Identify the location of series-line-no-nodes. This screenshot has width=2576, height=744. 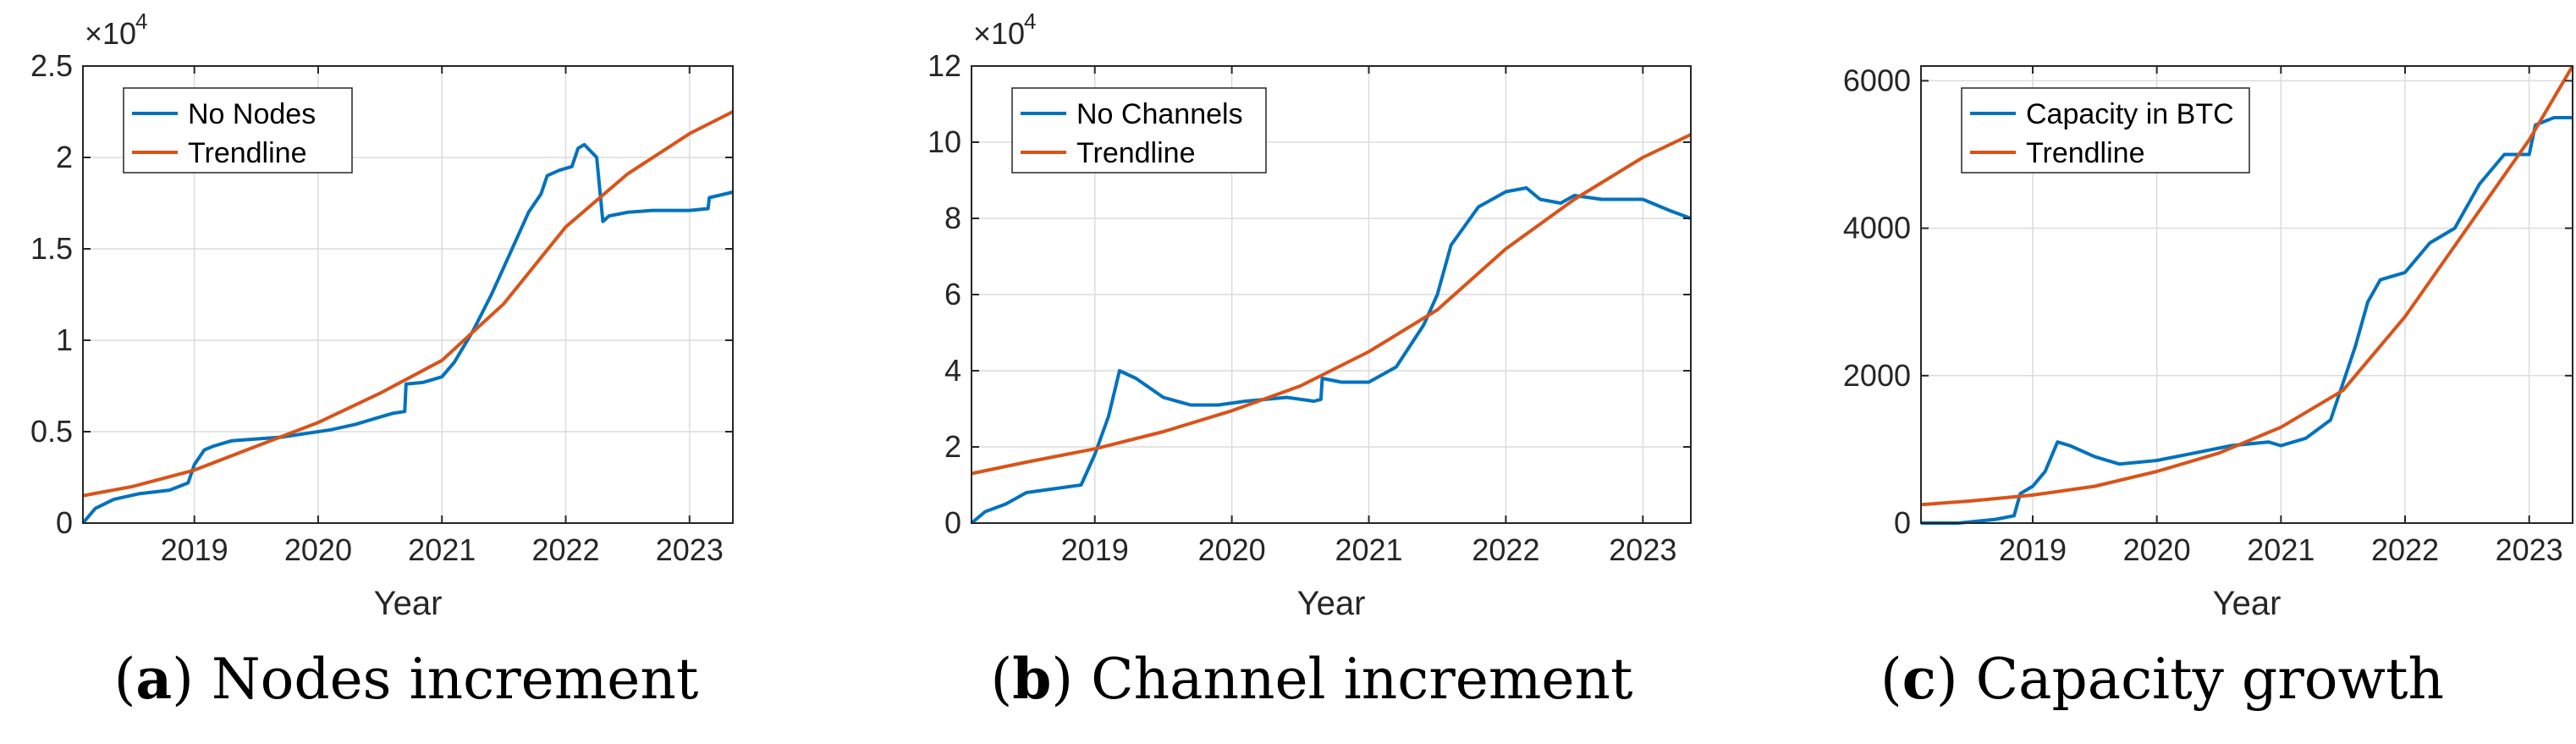
(407, 333).